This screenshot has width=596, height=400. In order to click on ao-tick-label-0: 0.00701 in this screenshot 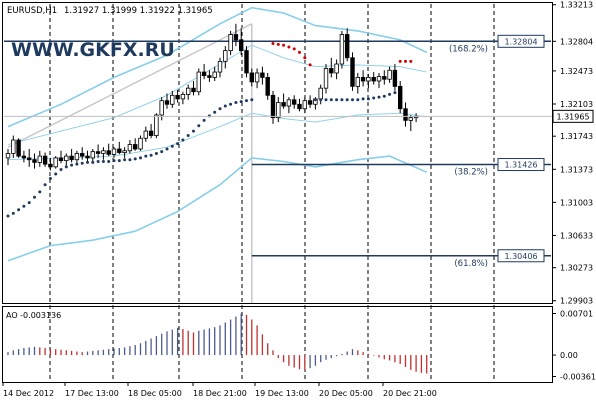, I will do `click(576, 314)`.